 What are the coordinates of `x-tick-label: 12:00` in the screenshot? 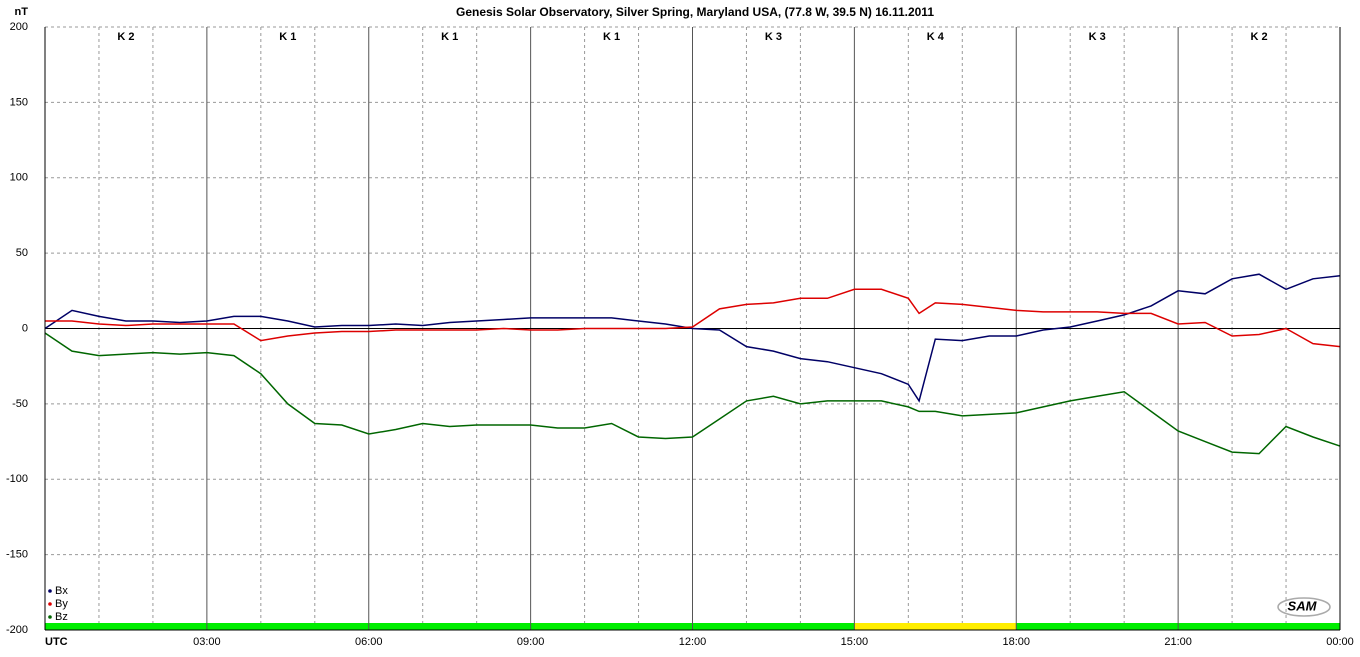 It's located at (693, 642).